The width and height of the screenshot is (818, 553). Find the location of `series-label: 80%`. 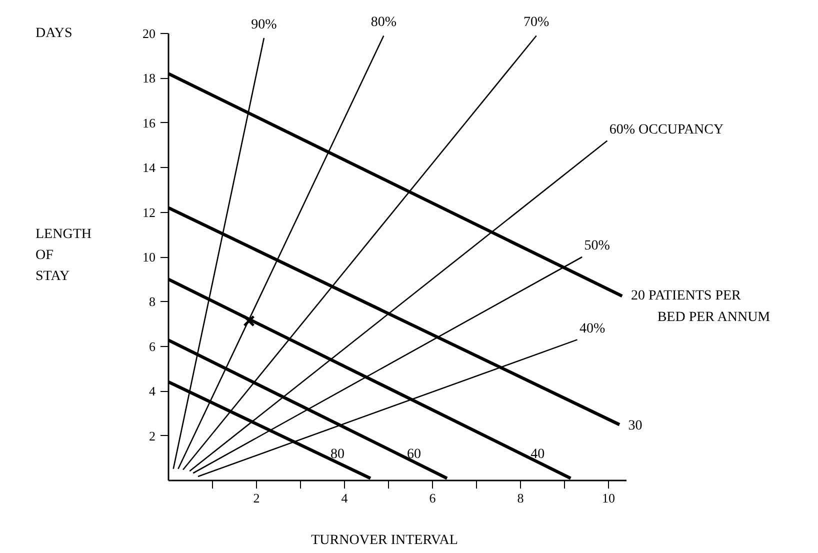

series-label: 80% is located at coordinates (383, 22).